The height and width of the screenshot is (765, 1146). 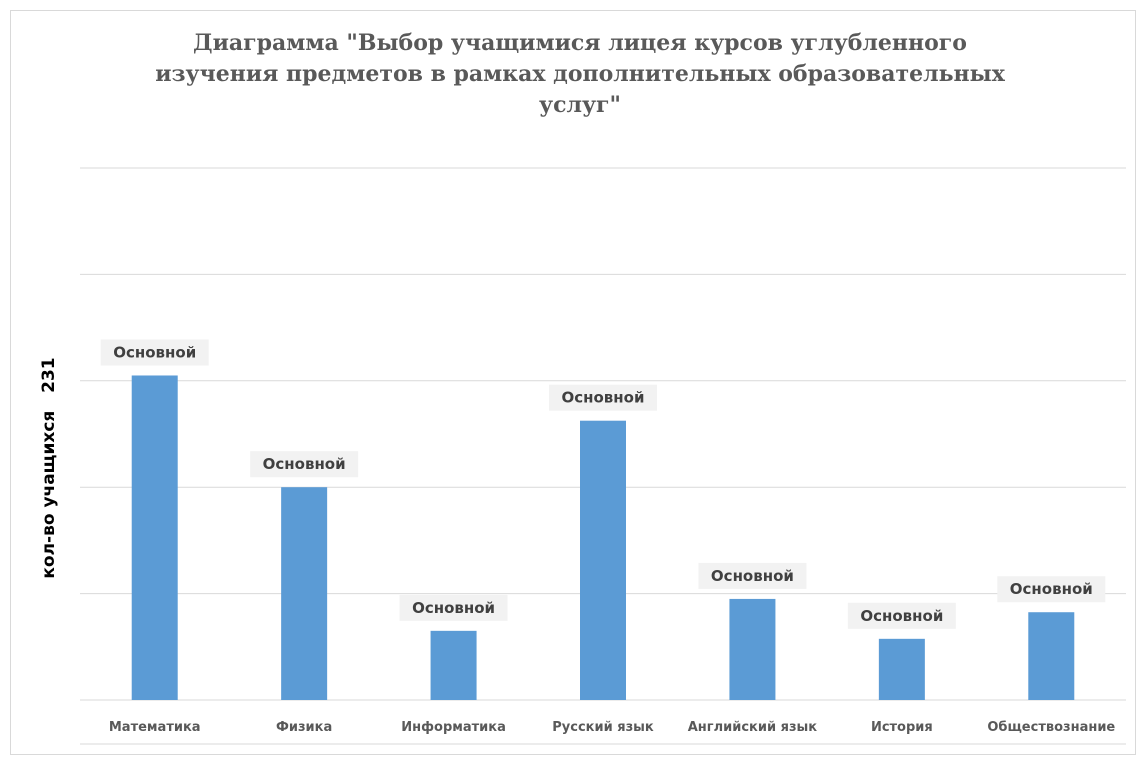 What do you see at coordinates (453, 727) in the screenshot?
I see `x-tick-label: Информатика` at bounding box center [453, 727].